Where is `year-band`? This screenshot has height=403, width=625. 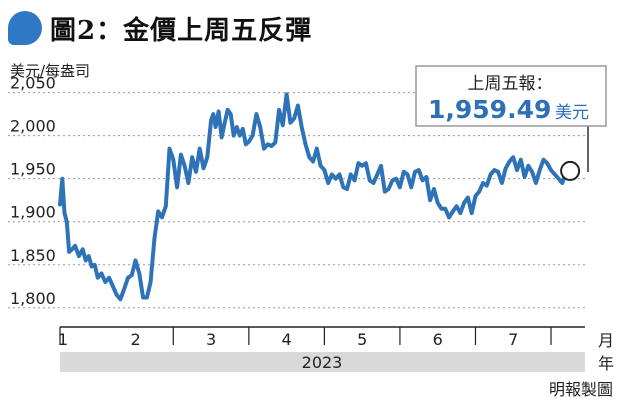 year-band is located at coordinates (322, 362).